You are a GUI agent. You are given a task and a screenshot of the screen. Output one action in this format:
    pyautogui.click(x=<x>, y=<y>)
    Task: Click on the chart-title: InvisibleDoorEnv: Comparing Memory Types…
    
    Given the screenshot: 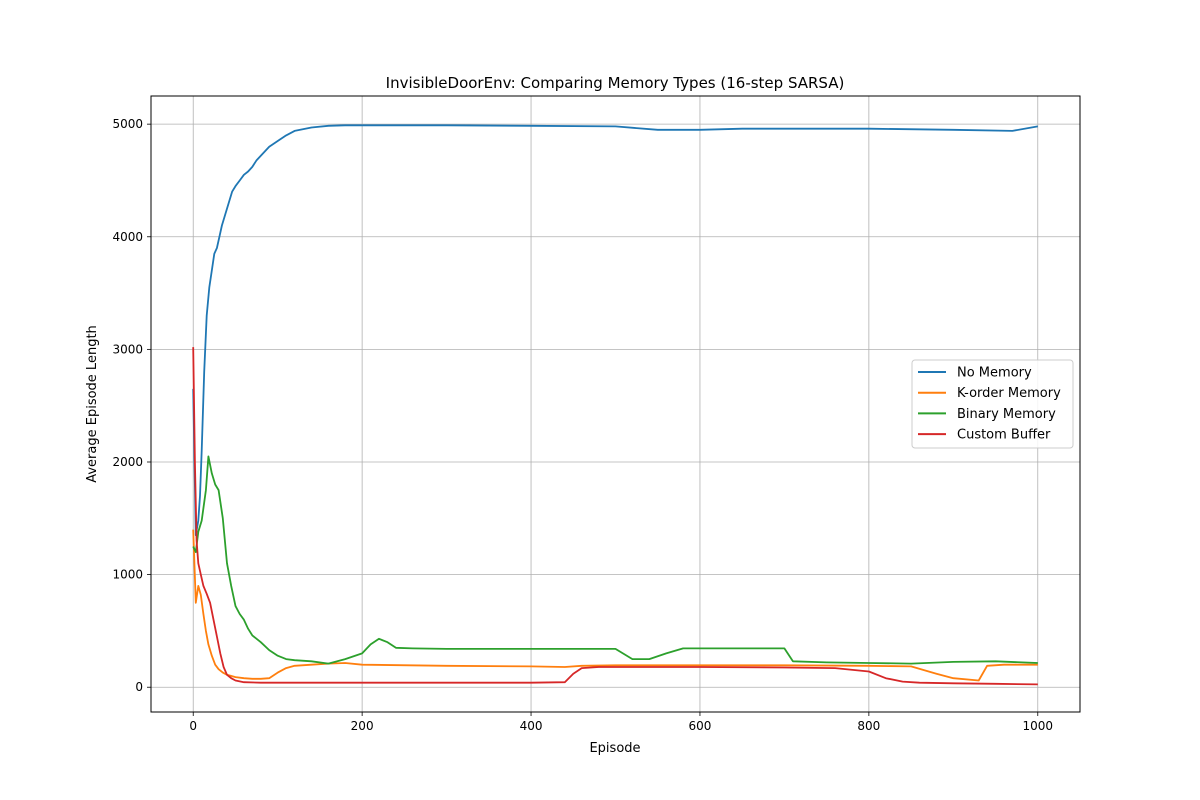 What is the action you would take?
    pyautogui.click(x=615, y=83)
    